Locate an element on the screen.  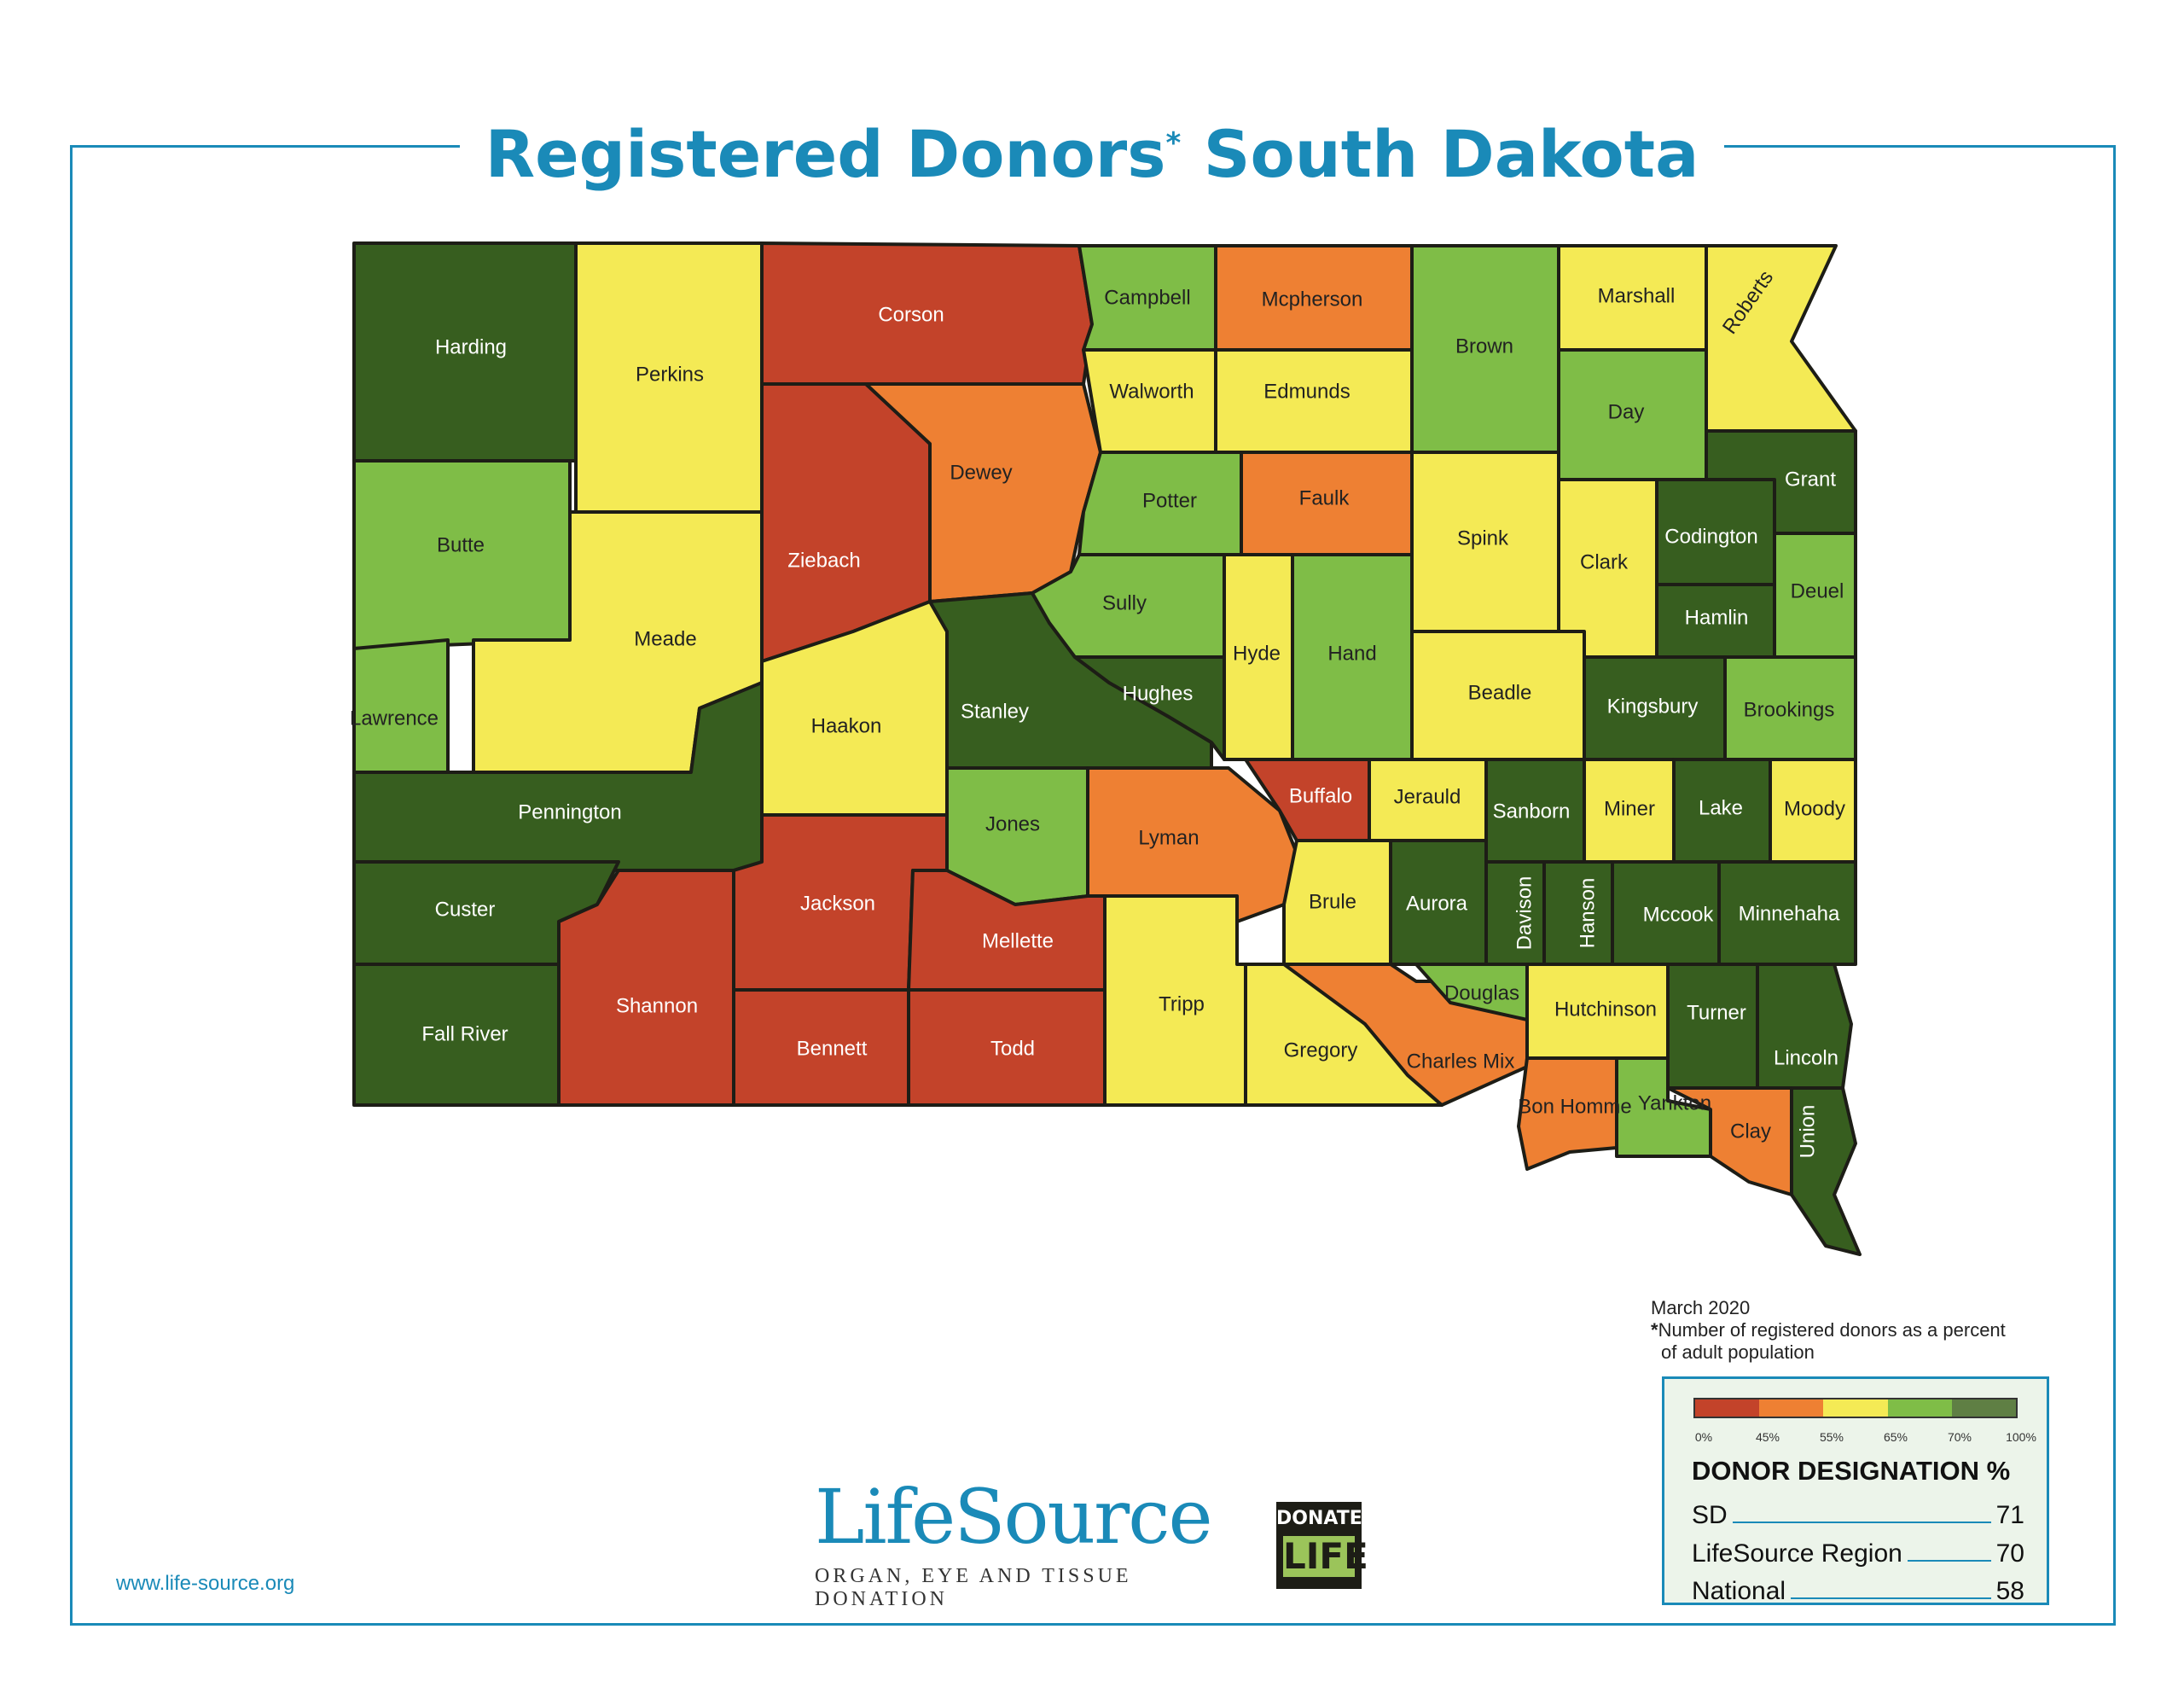
county-label-pennington: Pennington is located at coordinates (569, 811).